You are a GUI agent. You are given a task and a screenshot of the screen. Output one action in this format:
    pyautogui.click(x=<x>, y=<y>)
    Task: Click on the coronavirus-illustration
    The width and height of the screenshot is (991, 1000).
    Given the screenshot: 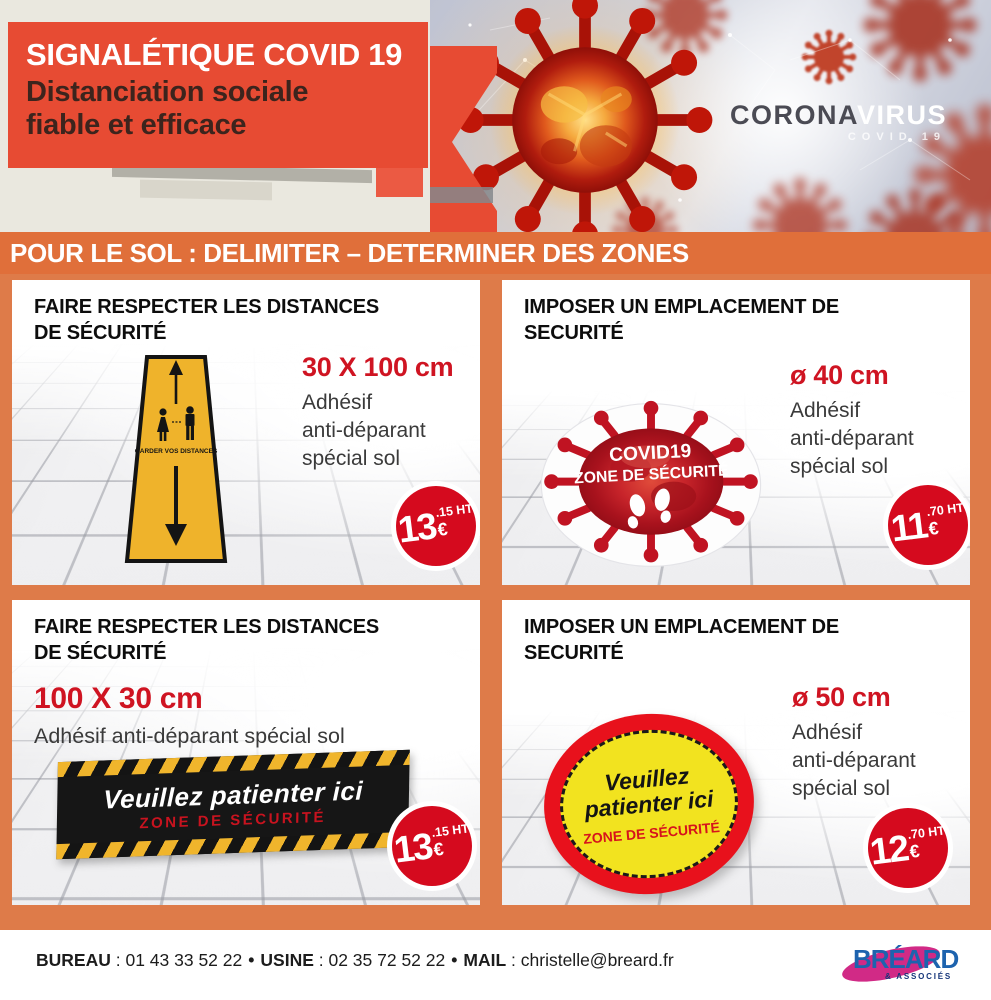 What is the action you would take?
    pyautogui.click(x=585, y=116)
    